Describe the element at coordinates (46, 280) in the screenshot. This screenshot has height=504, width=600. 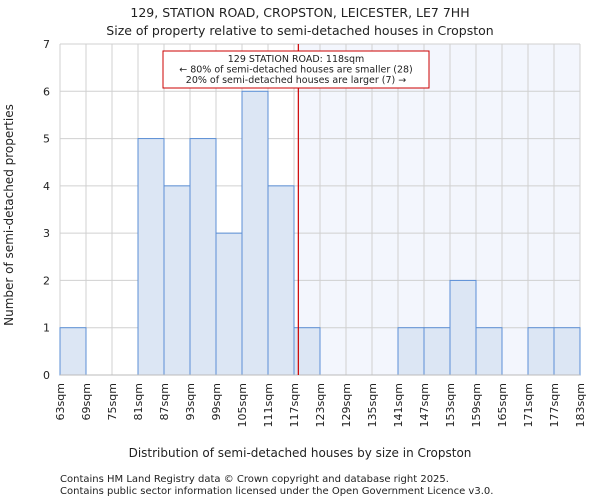
I see `y-tick-label: 2` at that location.